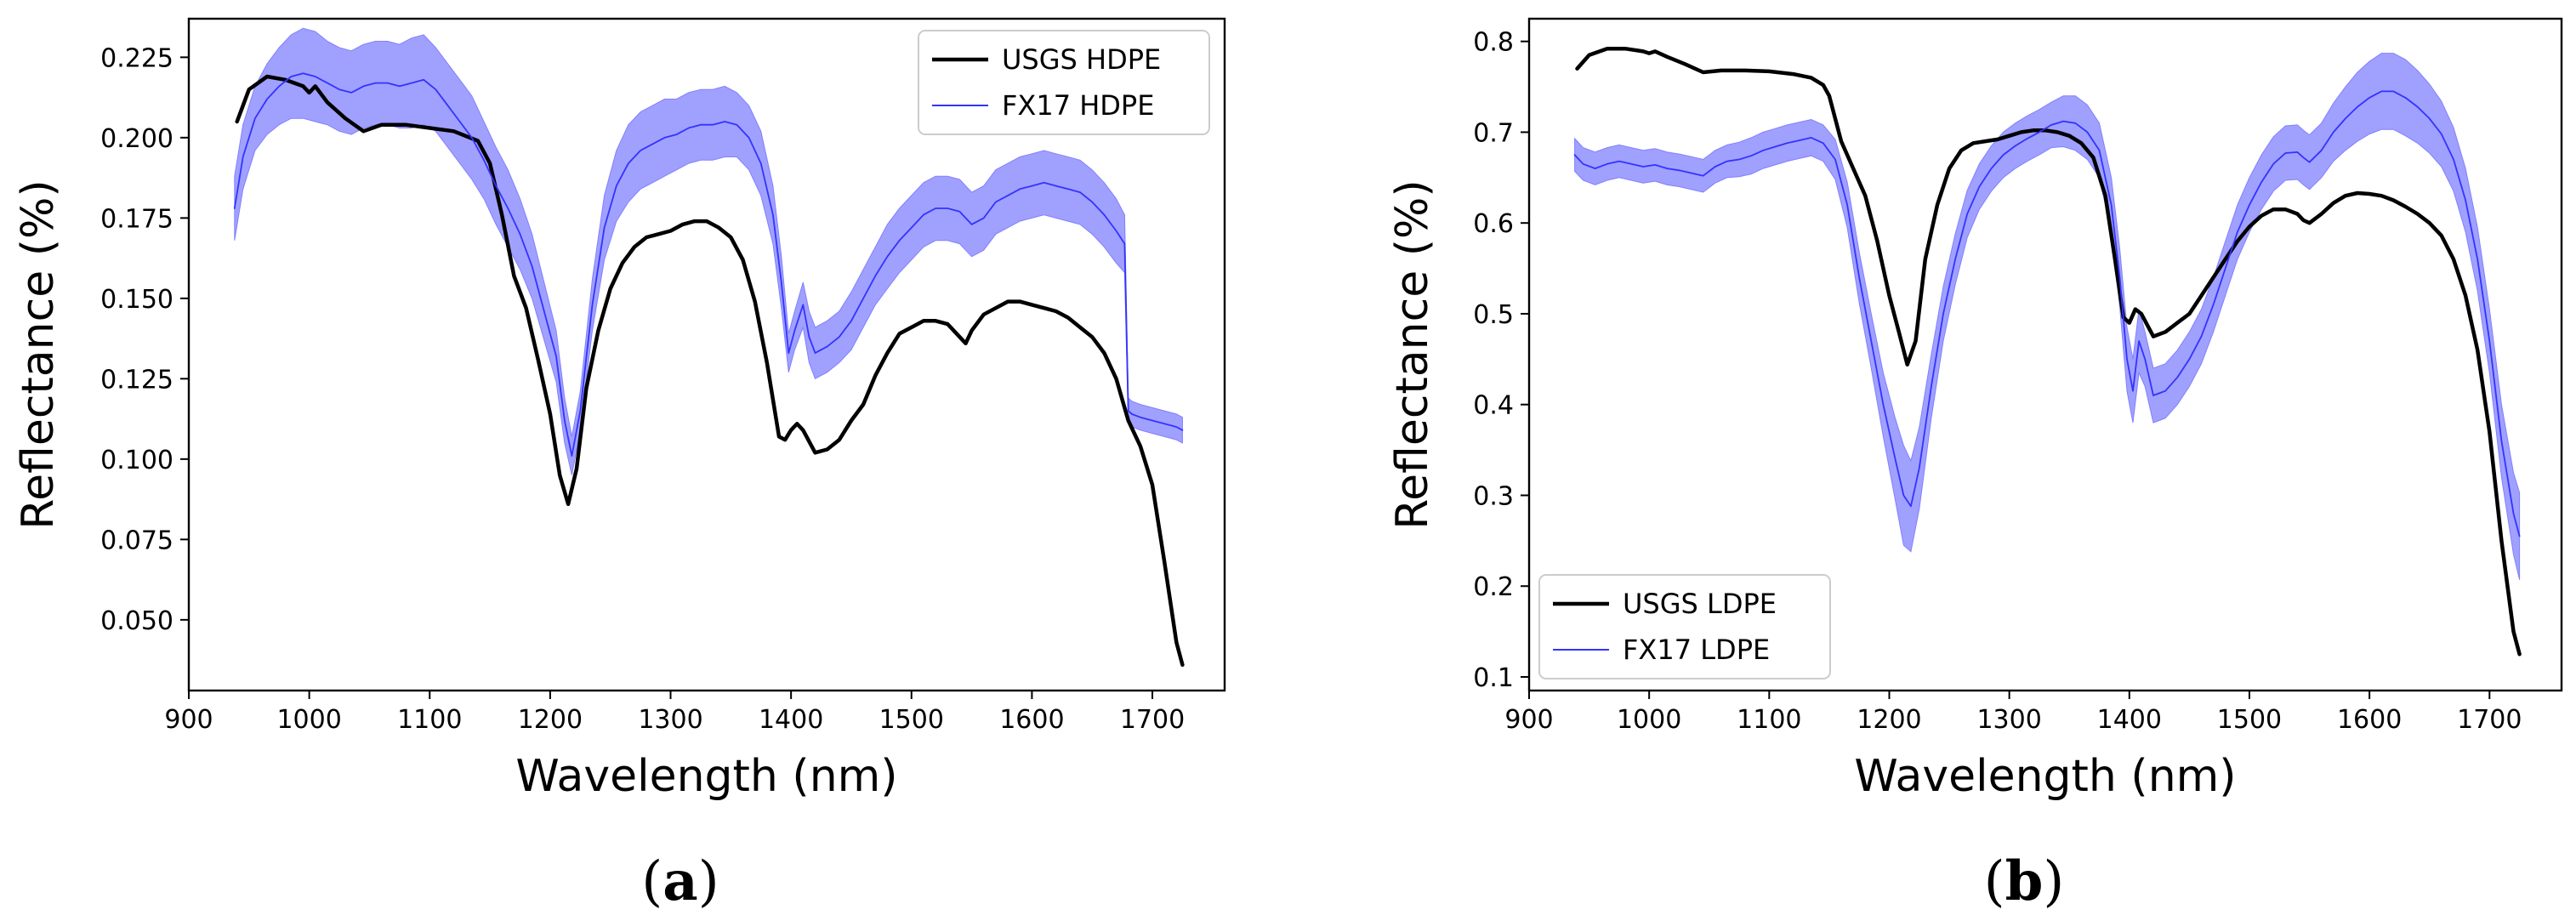  Describe the element at coordinates (2024, 881) in the screenshot. I see `panel-label-b: (b)` at that location.